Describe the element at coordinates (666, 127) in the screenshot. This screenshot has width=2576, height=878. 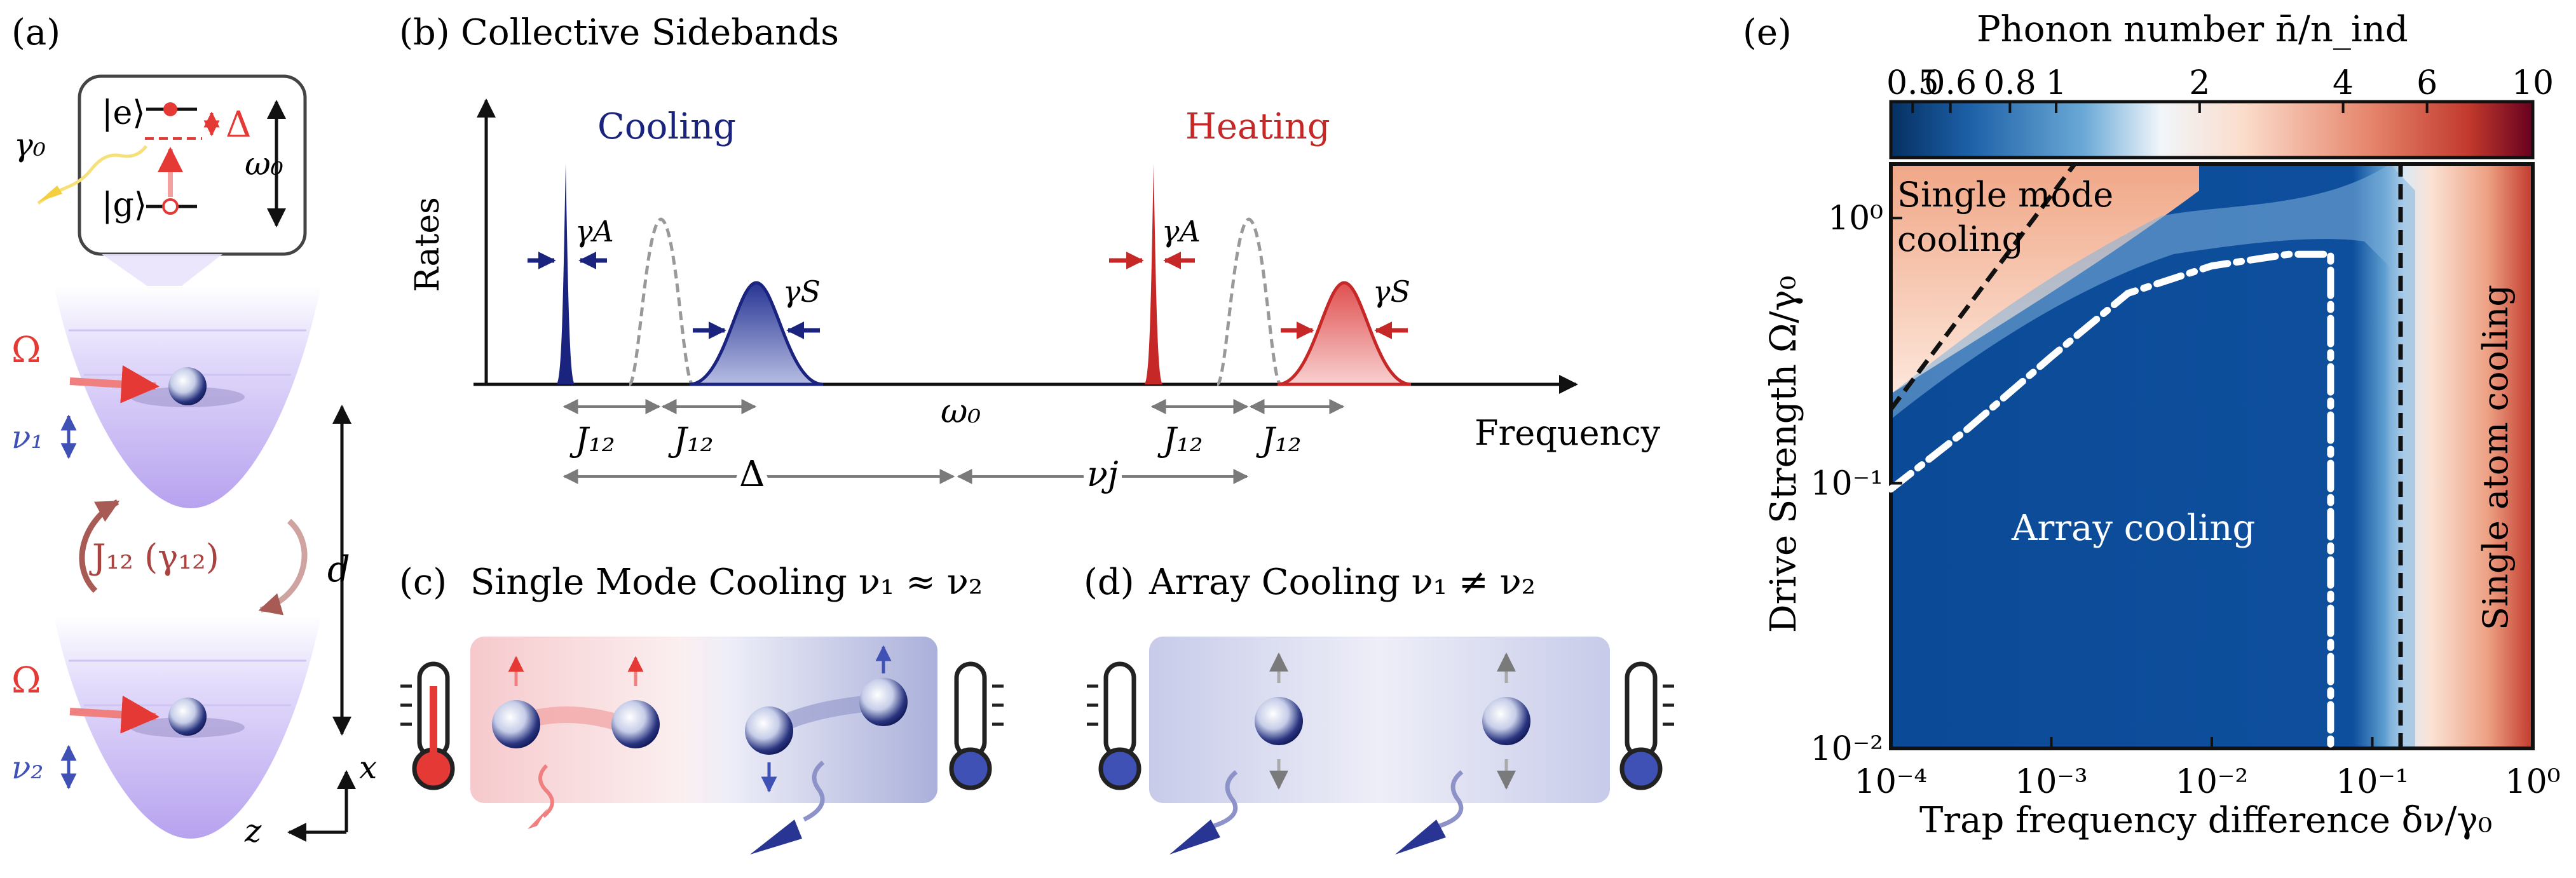
I see `cooling-label: Cooling` at that location.